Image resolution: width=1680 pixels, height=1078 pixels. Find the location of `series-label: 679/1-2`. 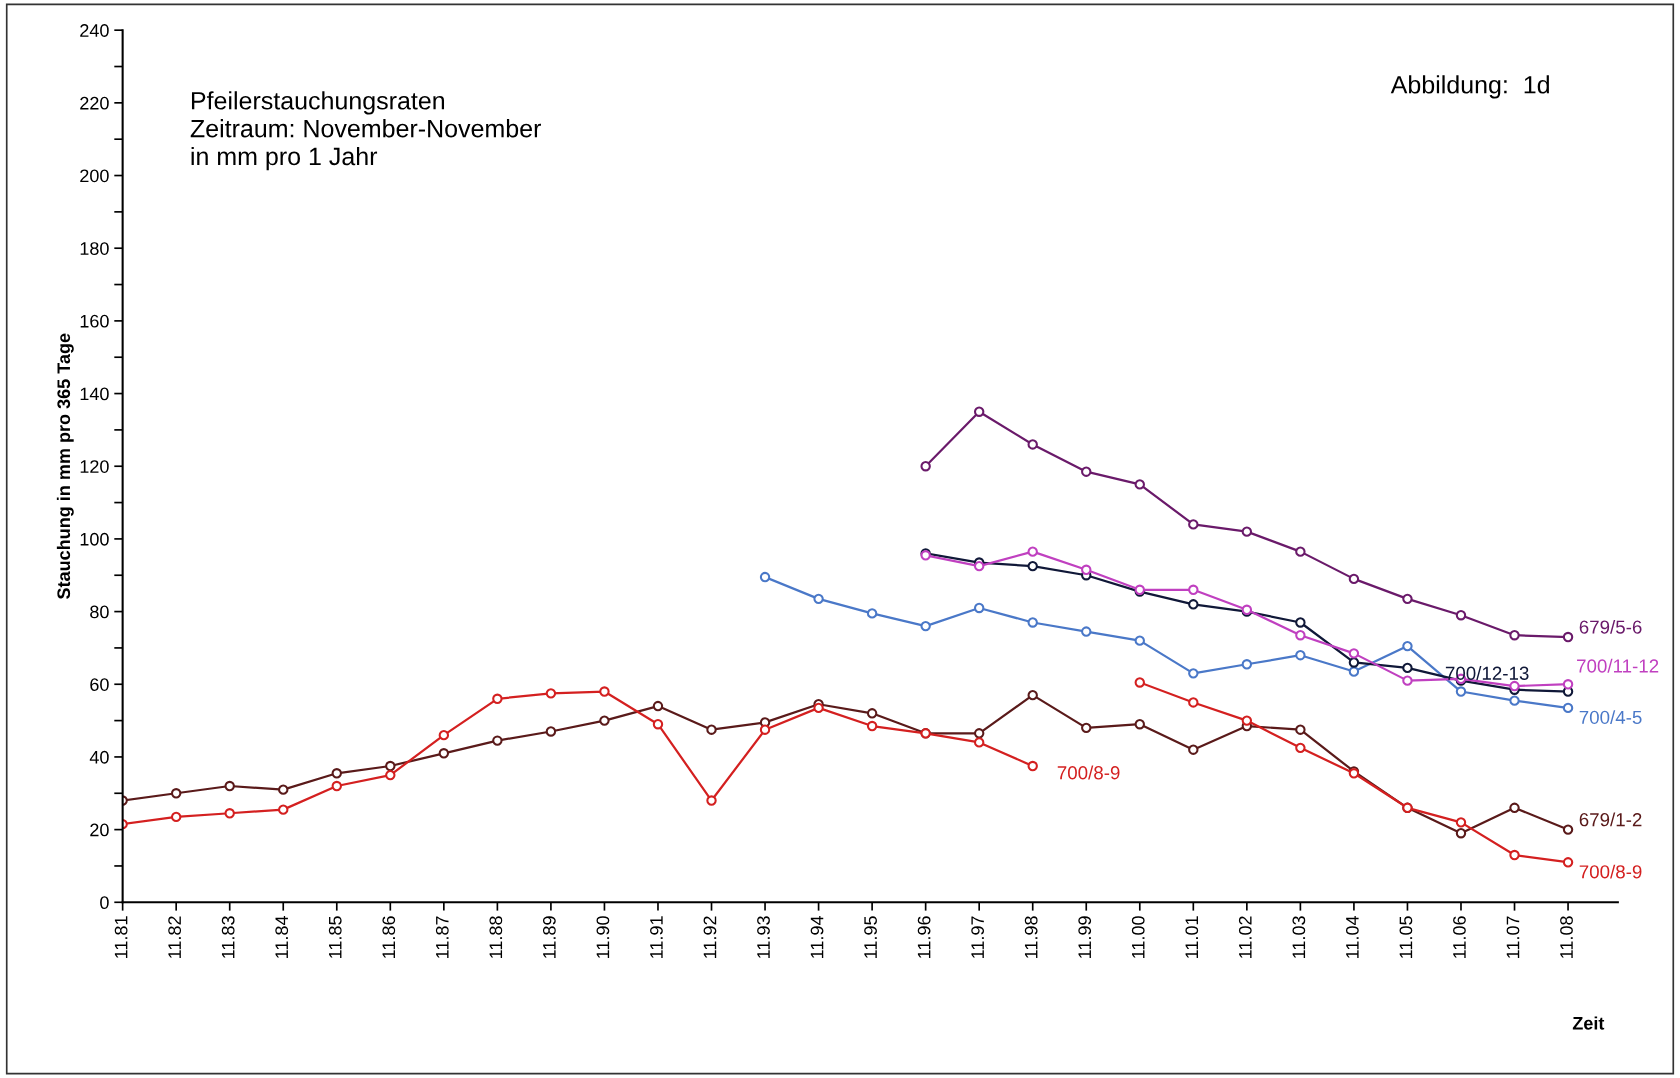

series-label: 679/1-2 is located at coordinates (1610, 819).